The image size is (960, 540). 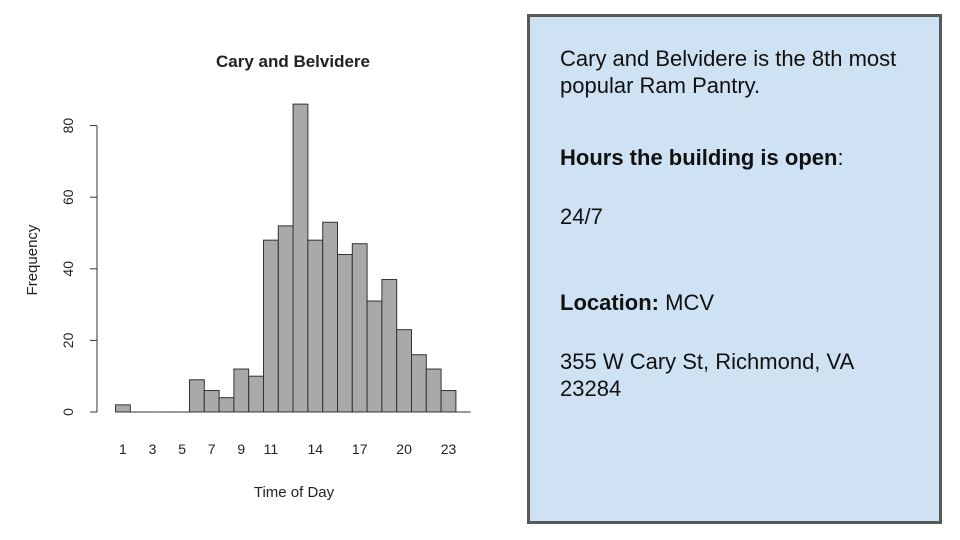 I want to click on hours-colon: :, so click(x=840, y=157).